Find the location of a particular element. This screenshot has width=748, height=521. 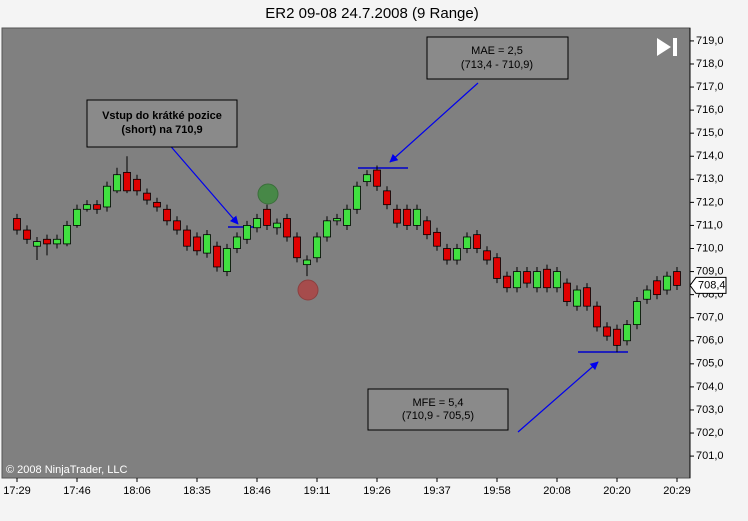

play-icon-bar is located at coordinates (675, 47).